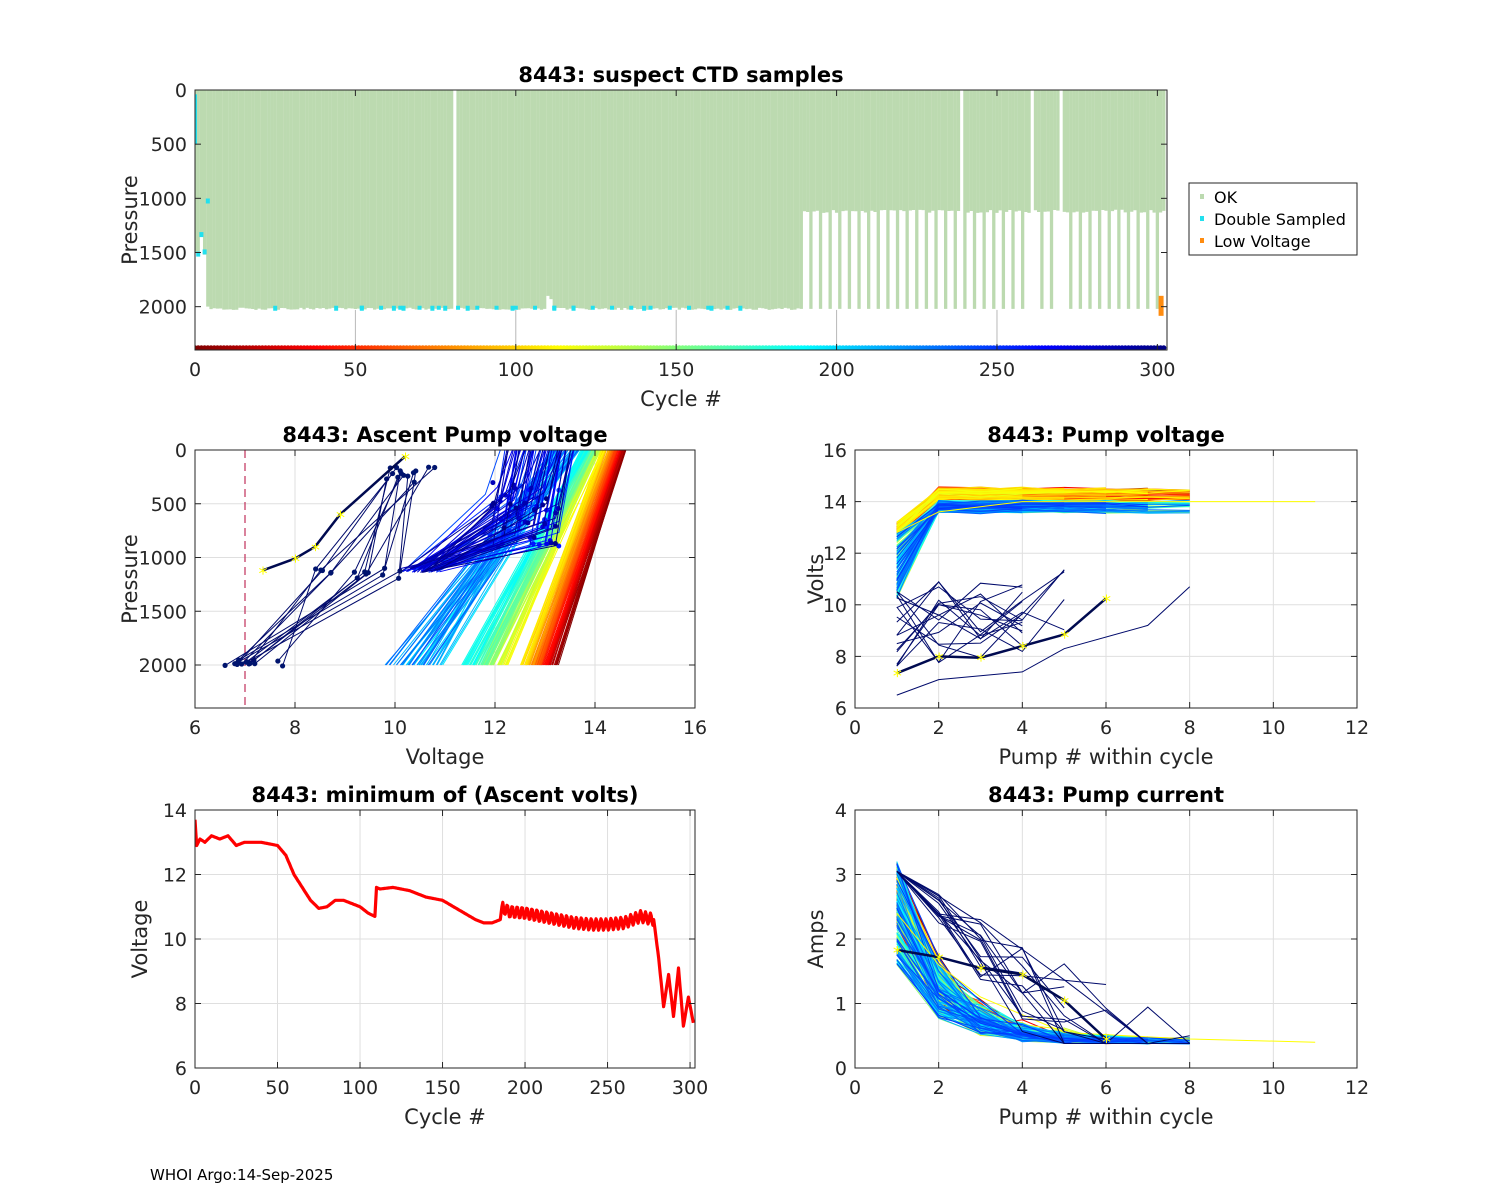  I want to click on pumpc-highlight-line, so click(1001, 994).